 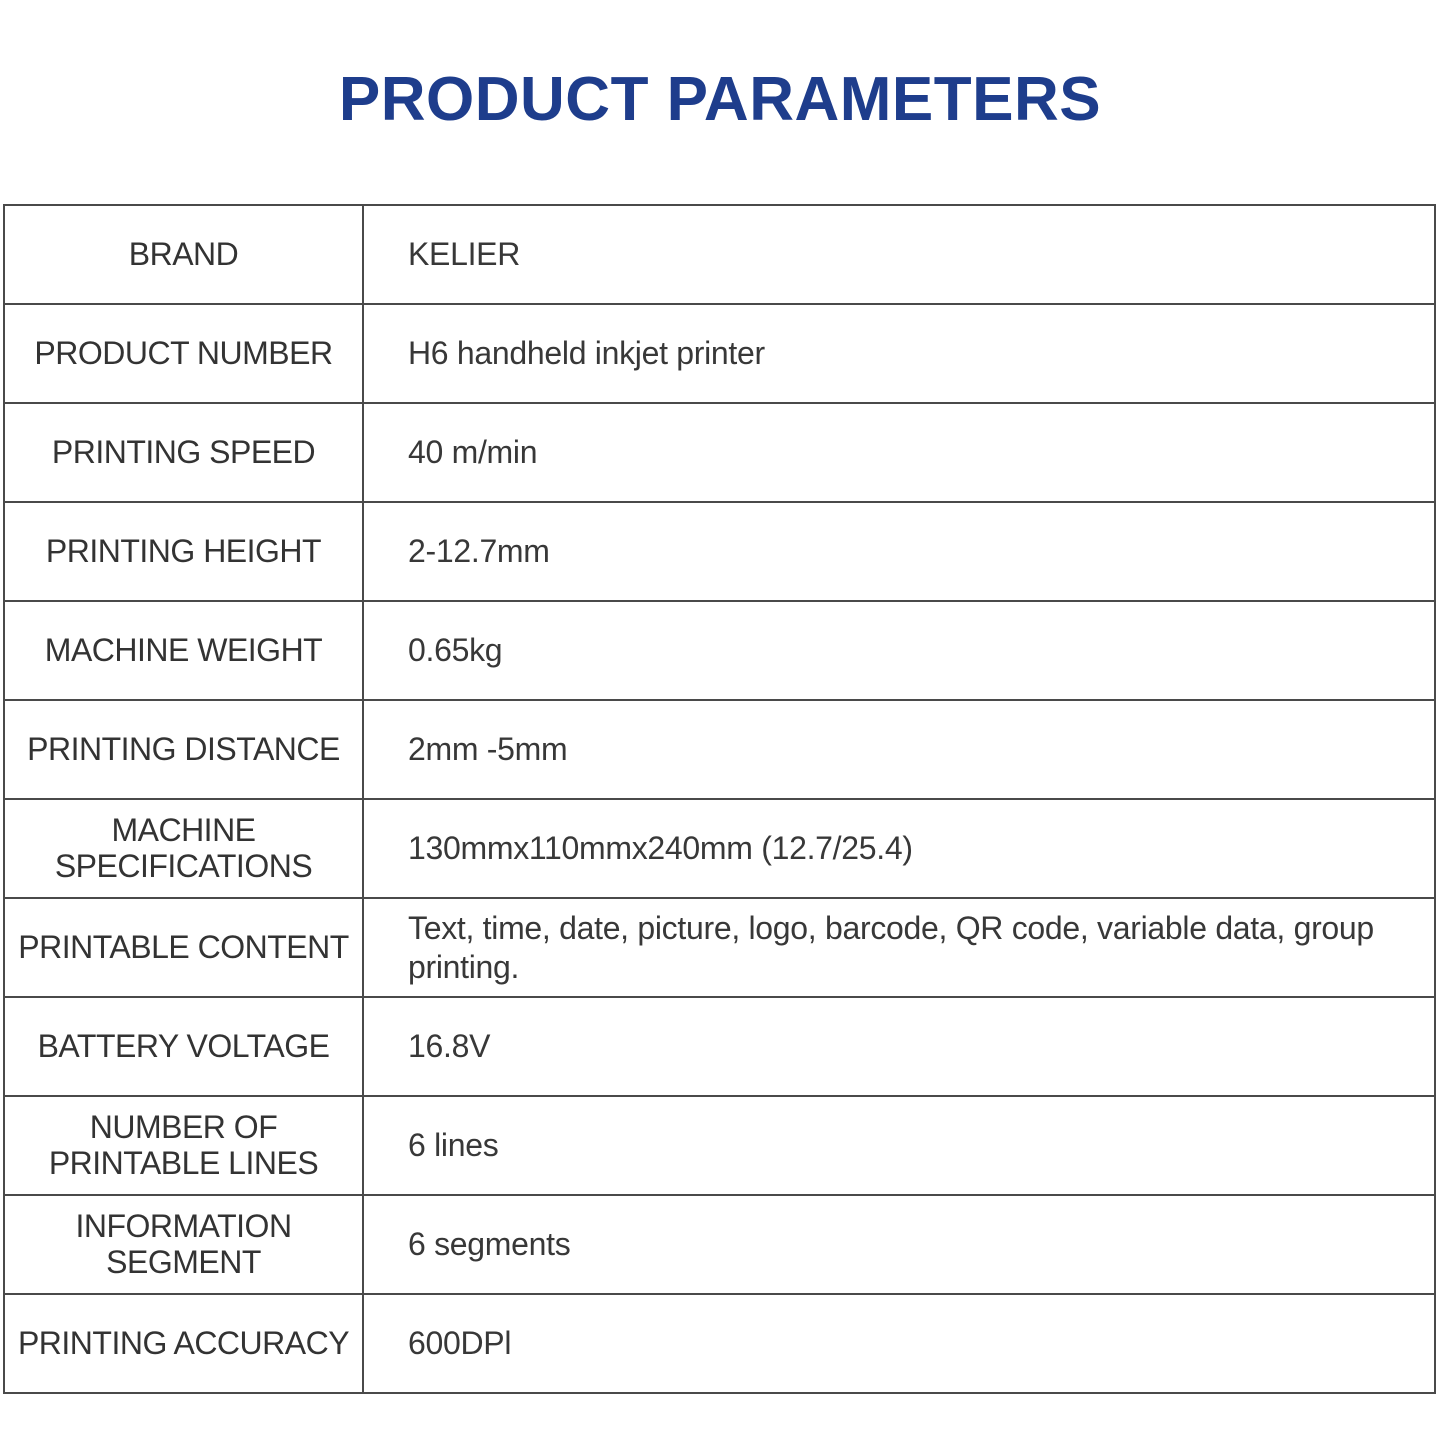 I want to click on table-row: BRAND KELIER, so click(x=719, y=255).